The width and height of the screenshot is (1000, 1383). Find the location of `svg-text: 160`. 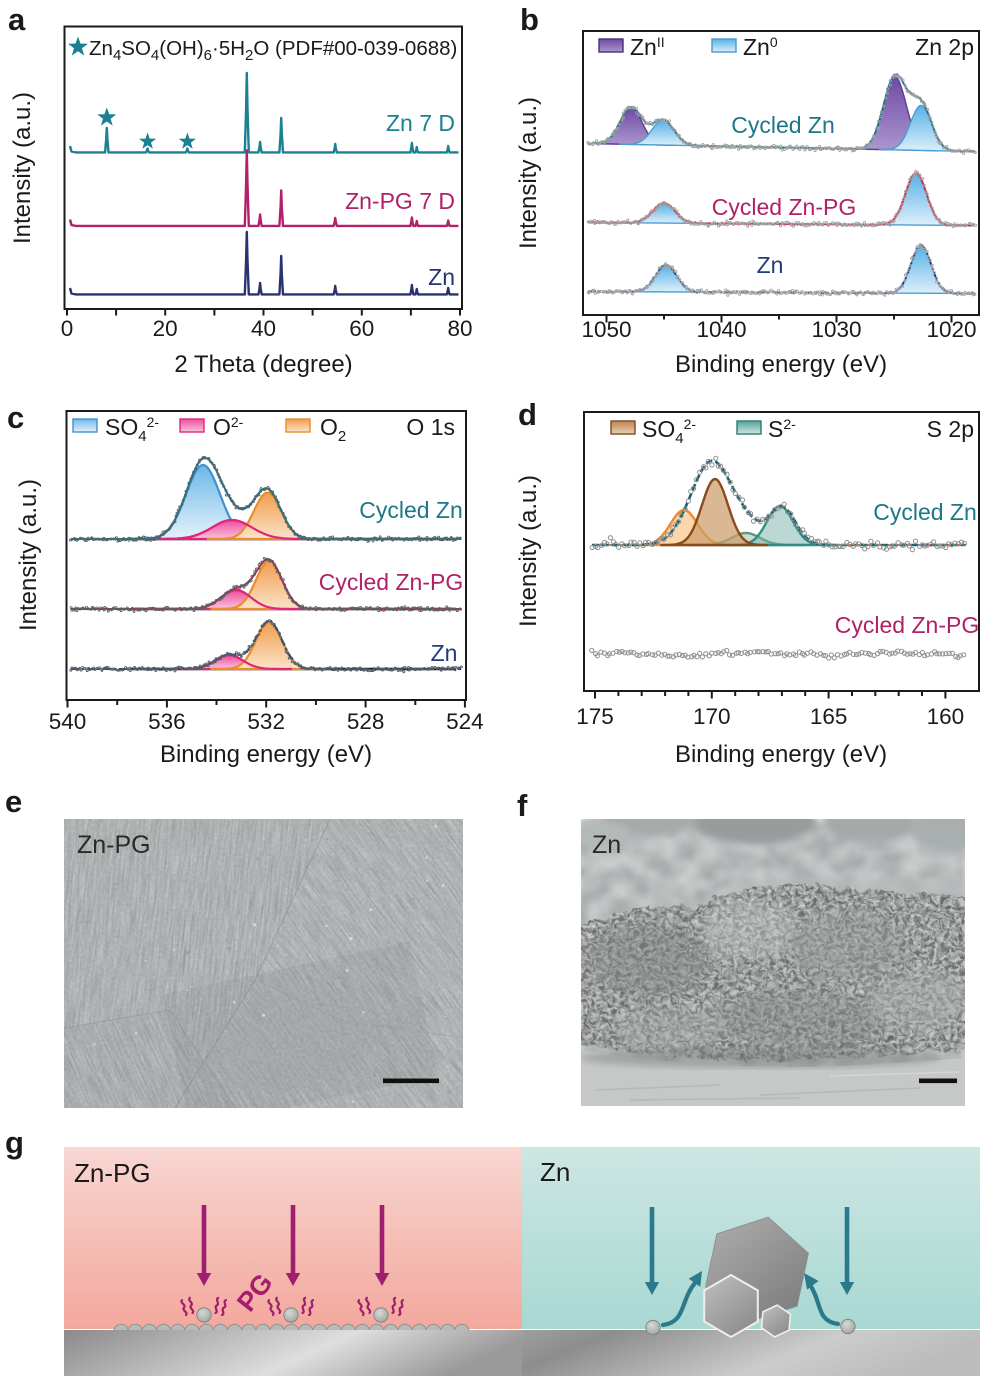

svg-text: 160 is located at coordinates (946, 716).